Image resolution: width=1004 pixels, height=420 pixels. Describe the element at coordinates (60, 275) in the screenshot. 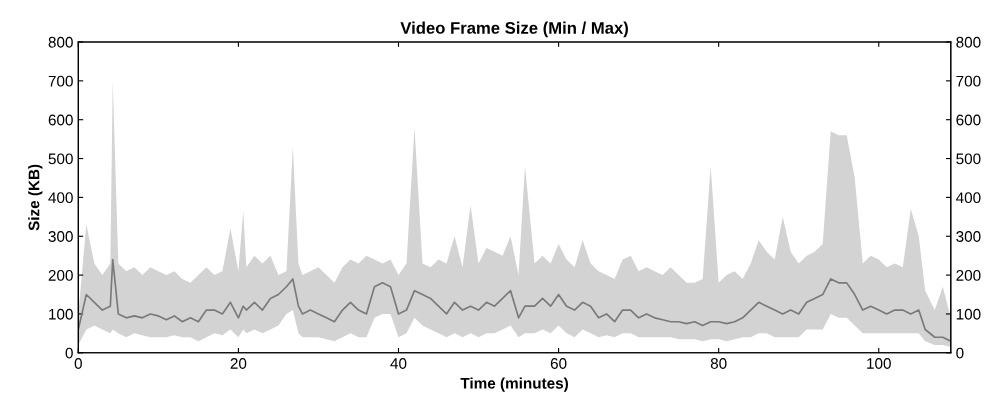

I see `y-tick-label: 200` at that location.